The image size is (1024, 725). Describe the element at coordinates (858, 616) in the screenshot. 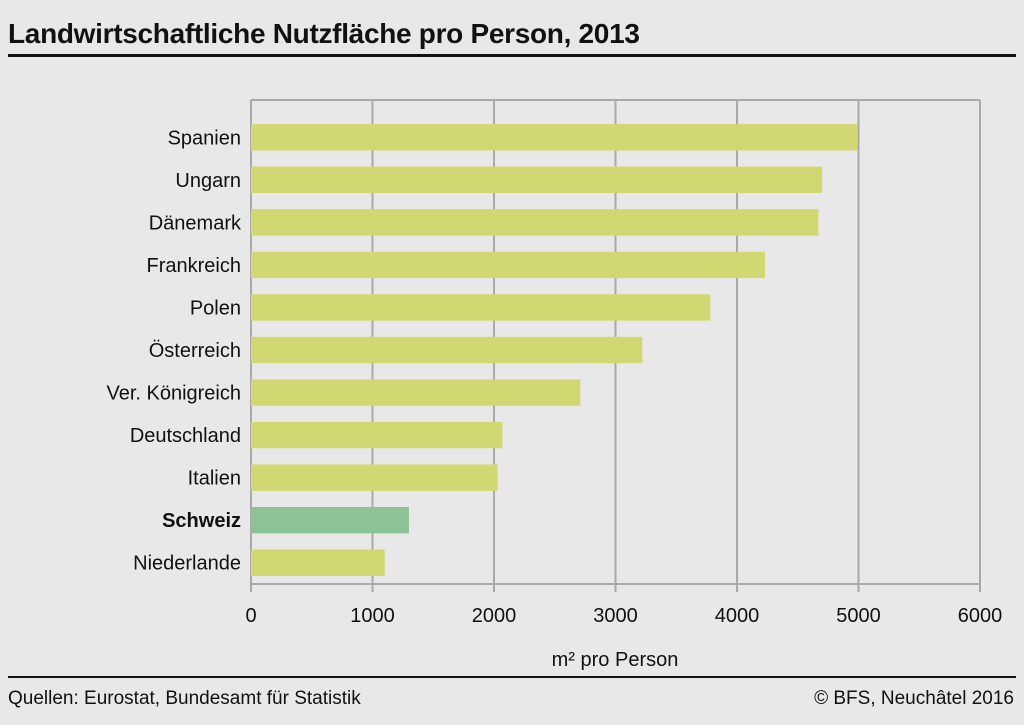

I see `x-tick-label: 5000` at that location.